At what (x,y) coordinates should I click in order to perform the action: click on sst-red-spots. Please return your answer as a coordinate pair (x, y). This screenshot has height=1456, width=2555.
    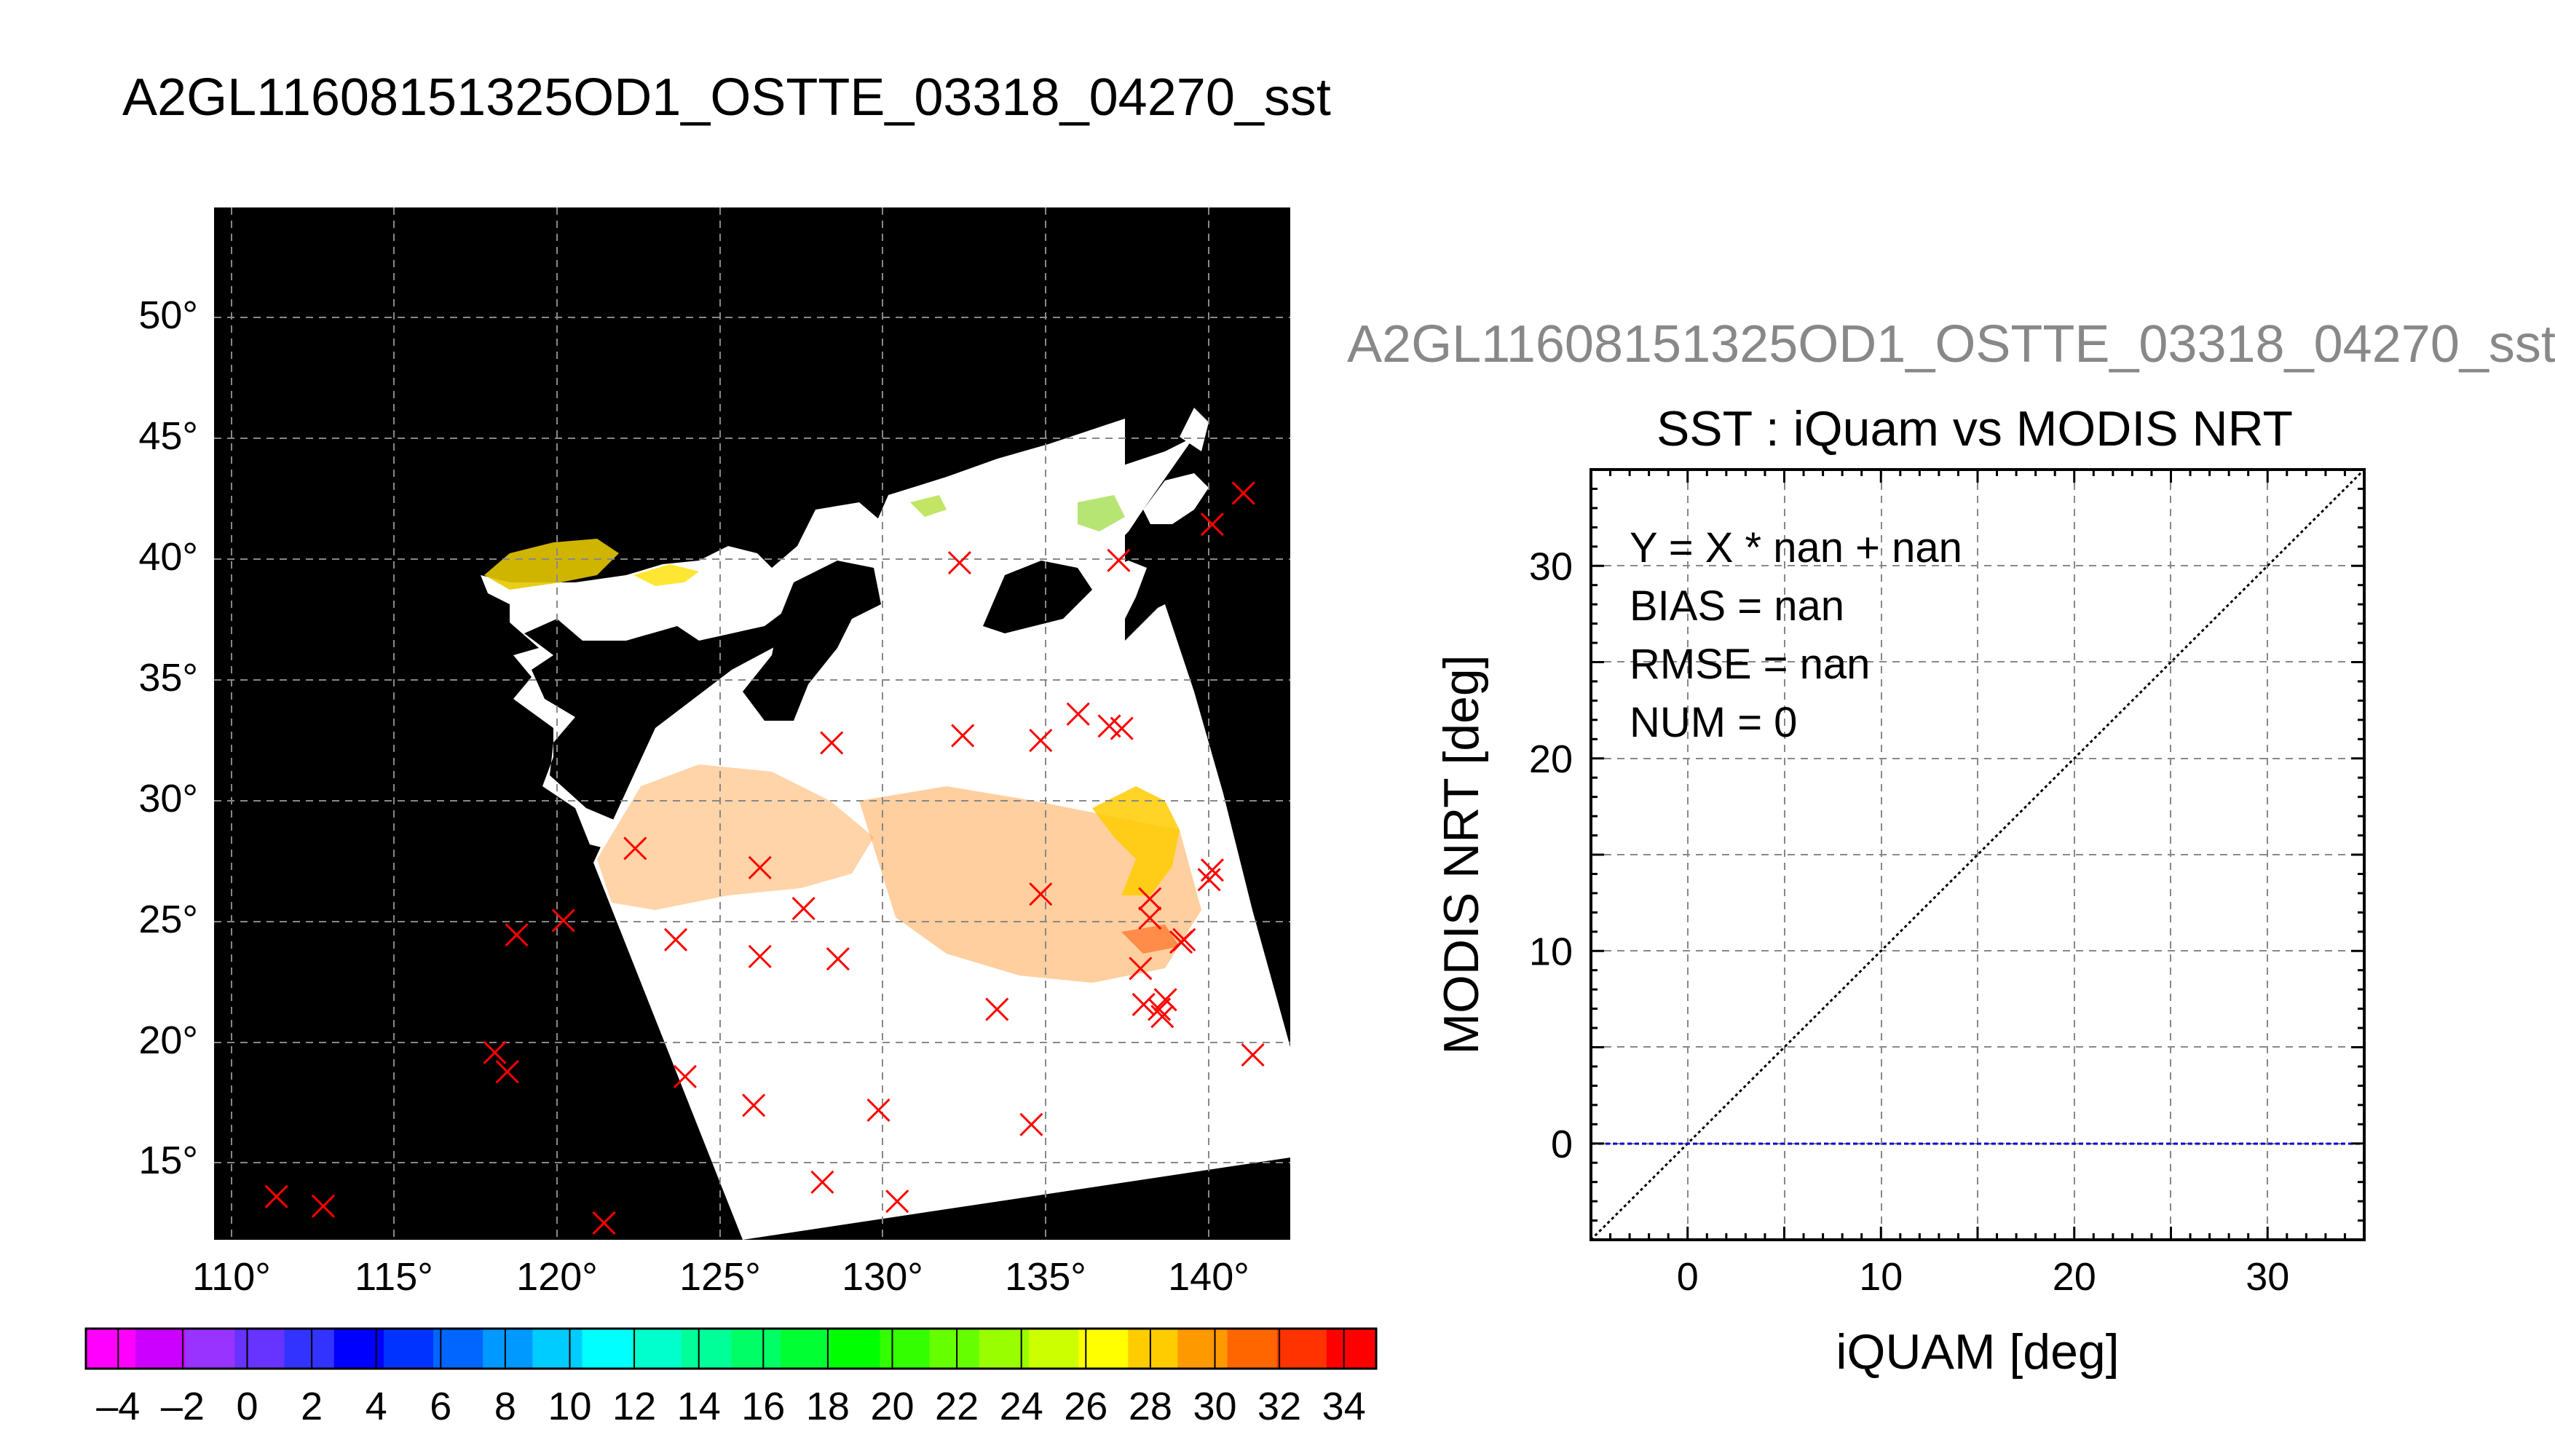
    Looking at the image, I should click on (1150, 939).